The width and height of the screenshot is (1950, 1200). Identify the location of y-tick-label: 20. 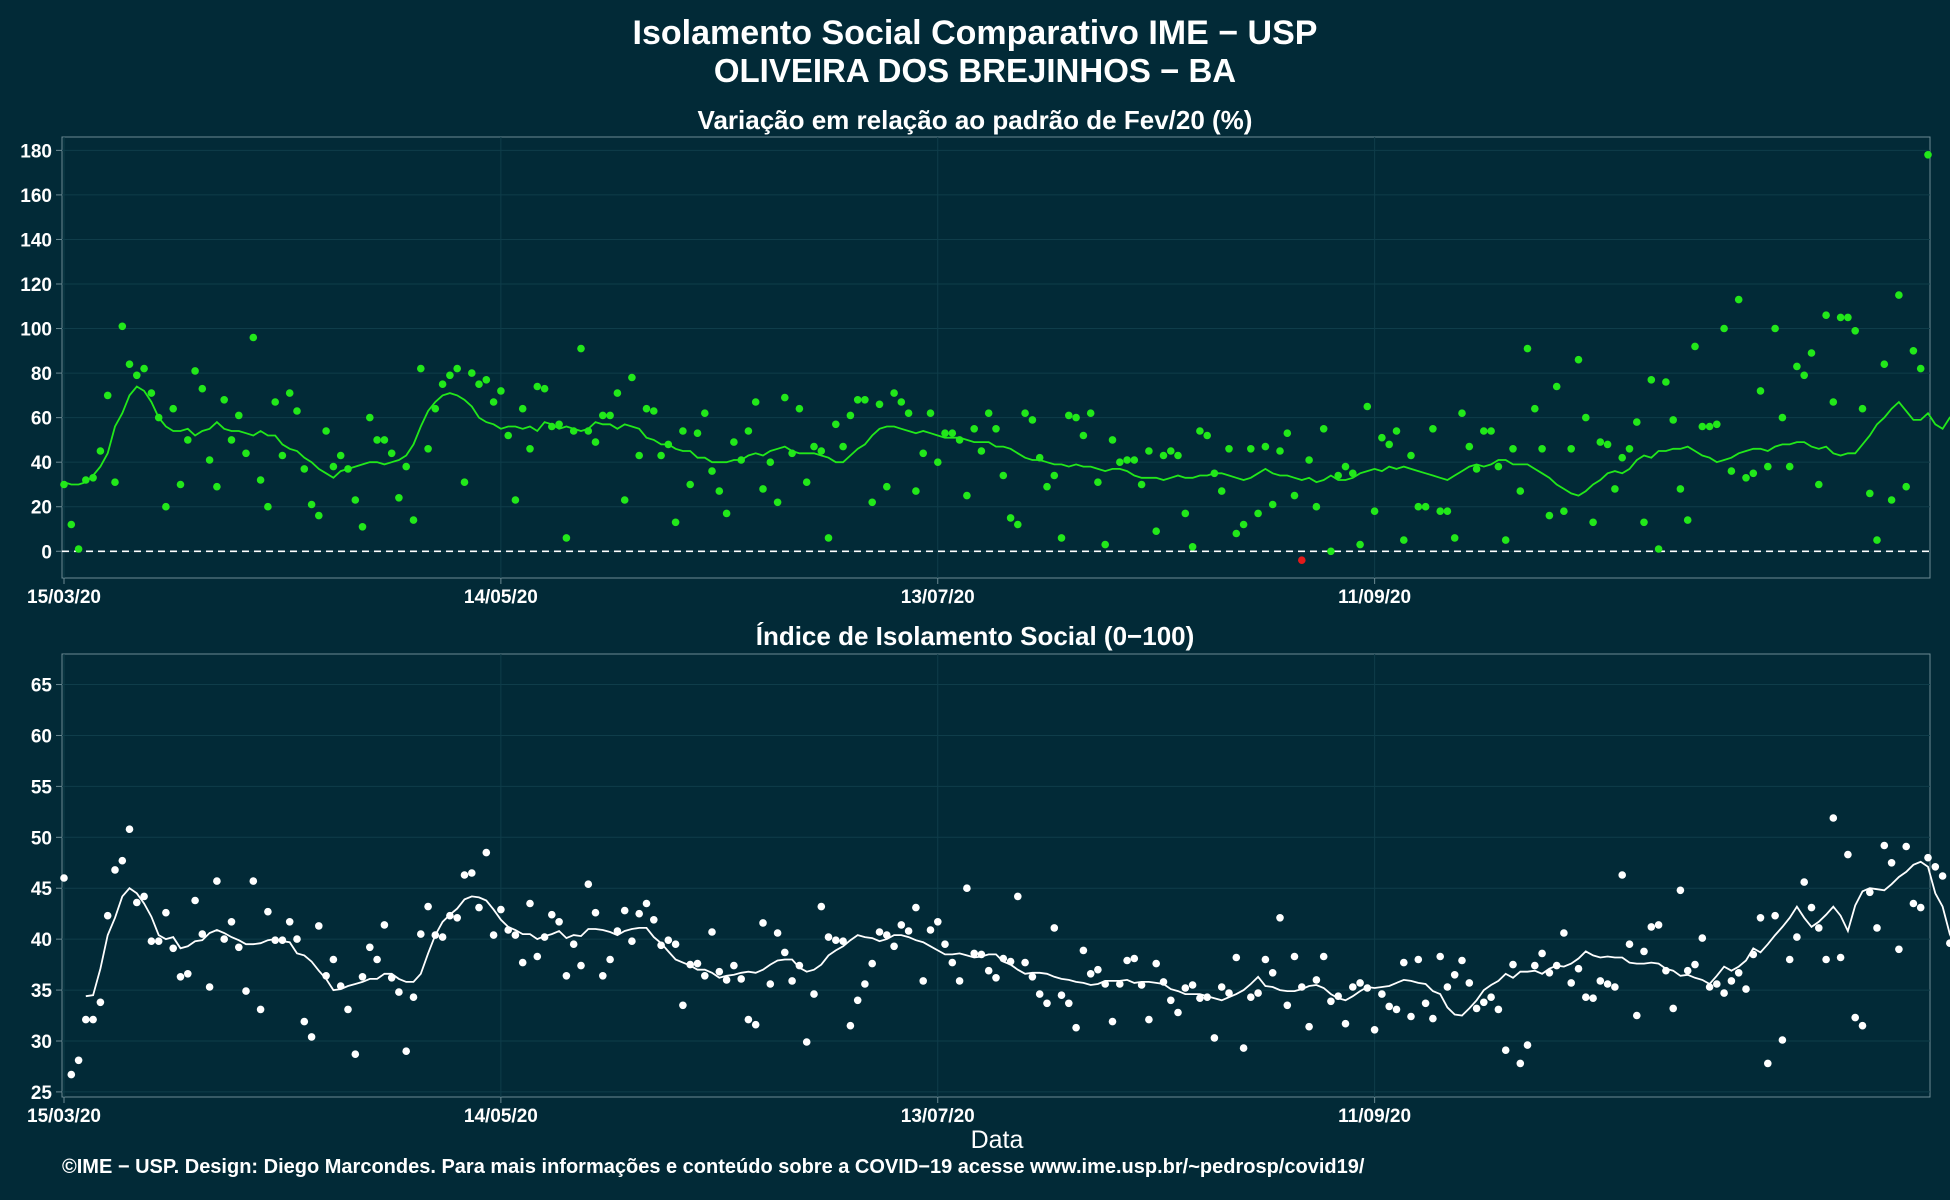
(41, 508).